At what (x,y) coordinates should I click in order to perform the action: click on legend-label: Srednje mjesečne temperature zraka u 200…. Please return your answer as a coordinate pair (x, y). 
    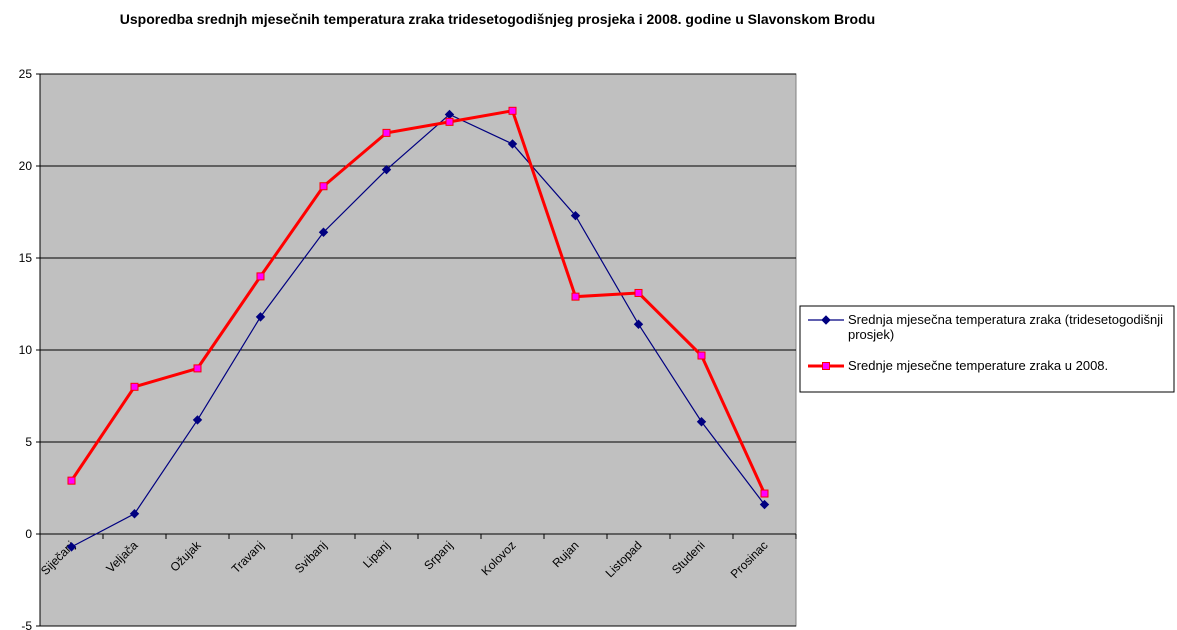
    Looking at the image, I should click on (978, 365).